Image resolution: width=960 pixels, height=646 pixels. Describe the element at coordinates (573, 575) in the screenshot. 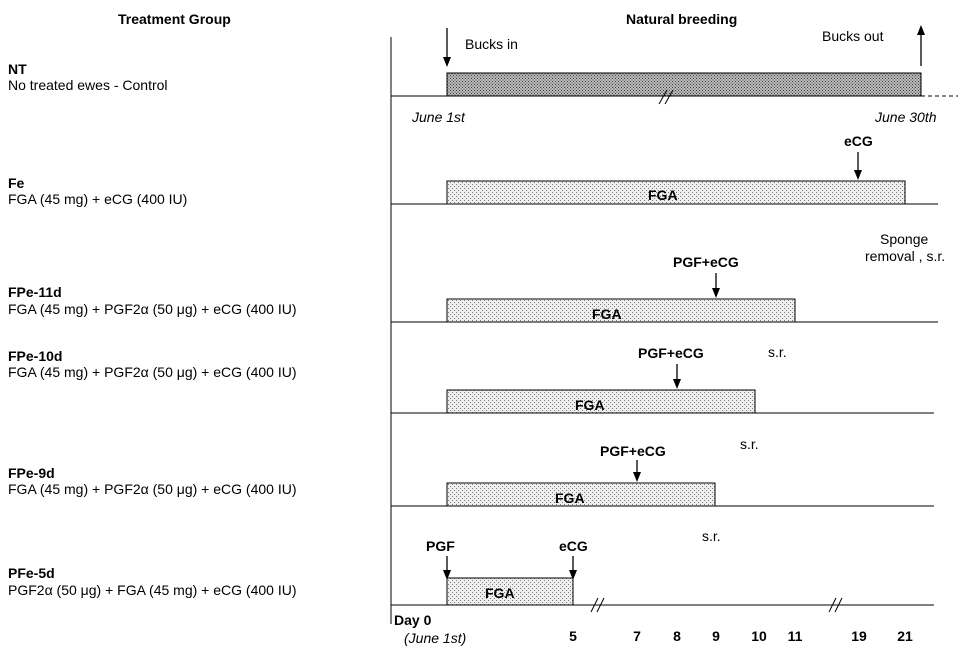

I see `pfe5-ecg-arrow-head` at that location.